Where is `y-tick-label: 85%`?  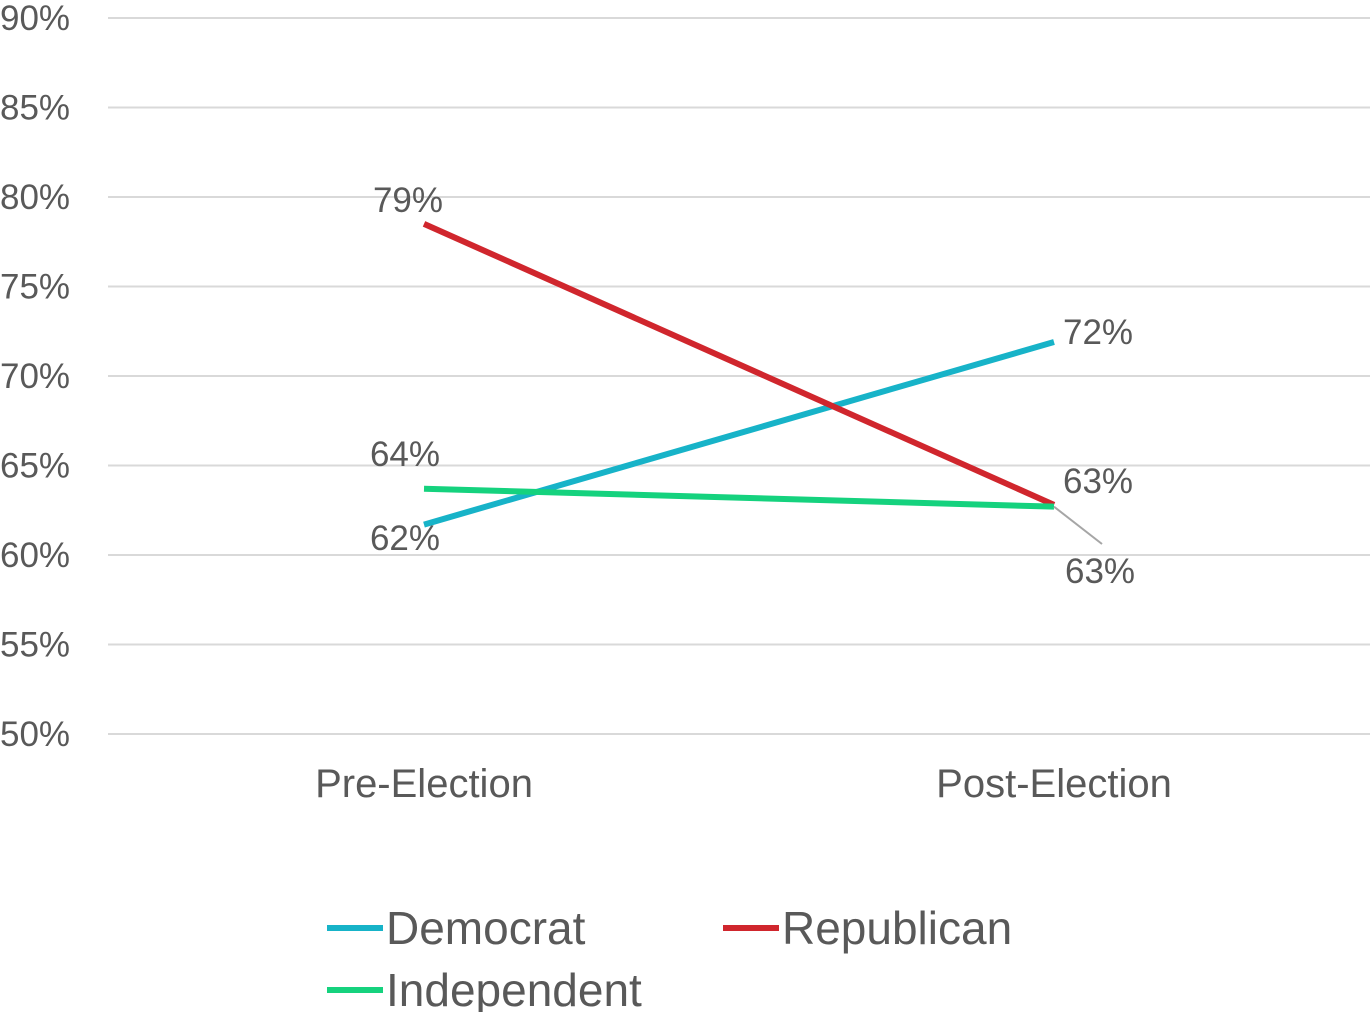 y-tick-label: 85% is located at coordinates (35, 108).